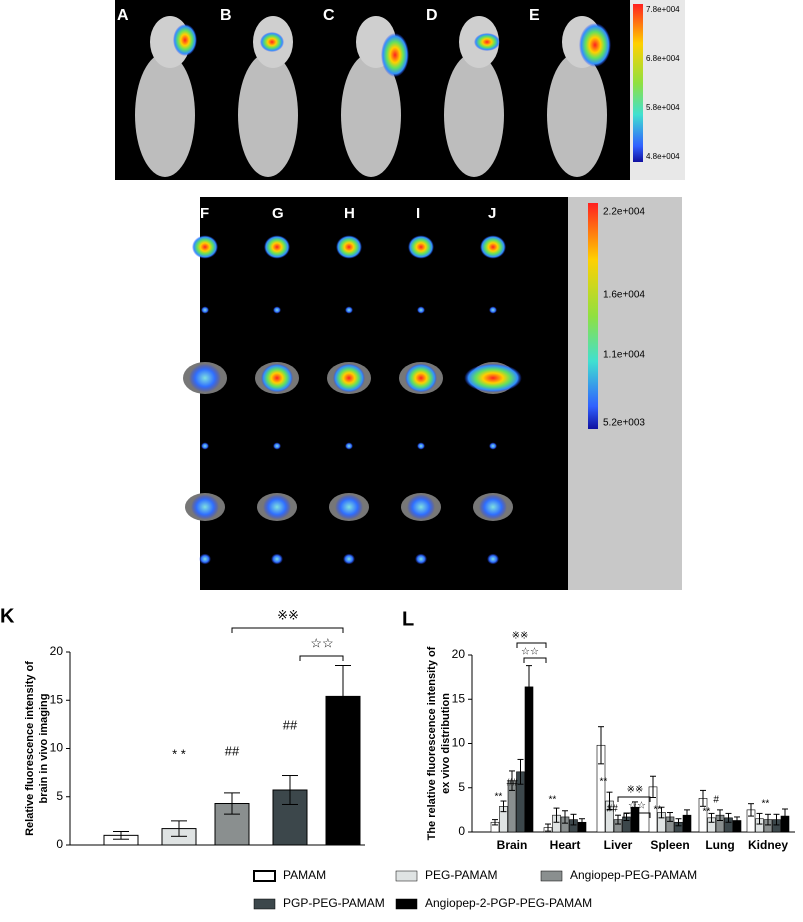 This screenshot has height=922, width=803. Describe the element at coordinates (663, 9) in the screenshot. I see `colorbar-label: 7.8e+004` at that location.